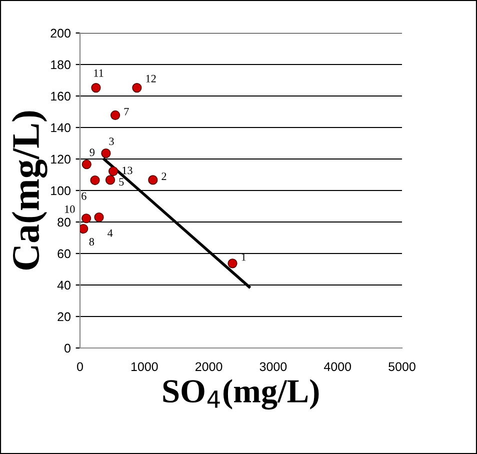  I want to click on y-tick-label: 160, so click(60, 96).